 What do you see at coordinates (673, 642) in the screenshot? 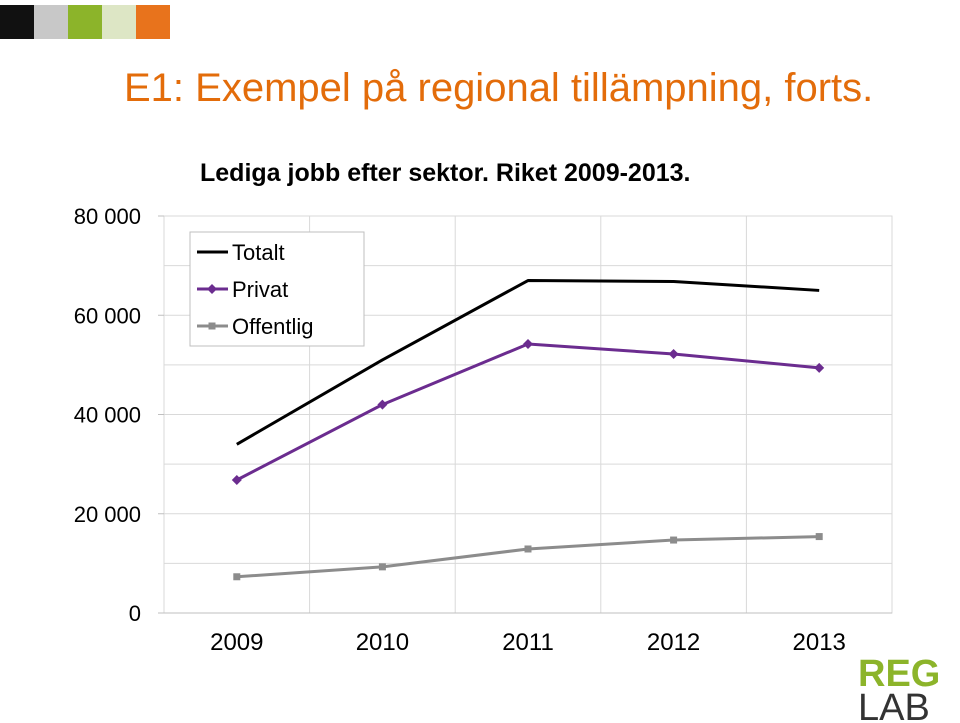
I see `x-tick-label: 2012` at bounding box center [673, 642].